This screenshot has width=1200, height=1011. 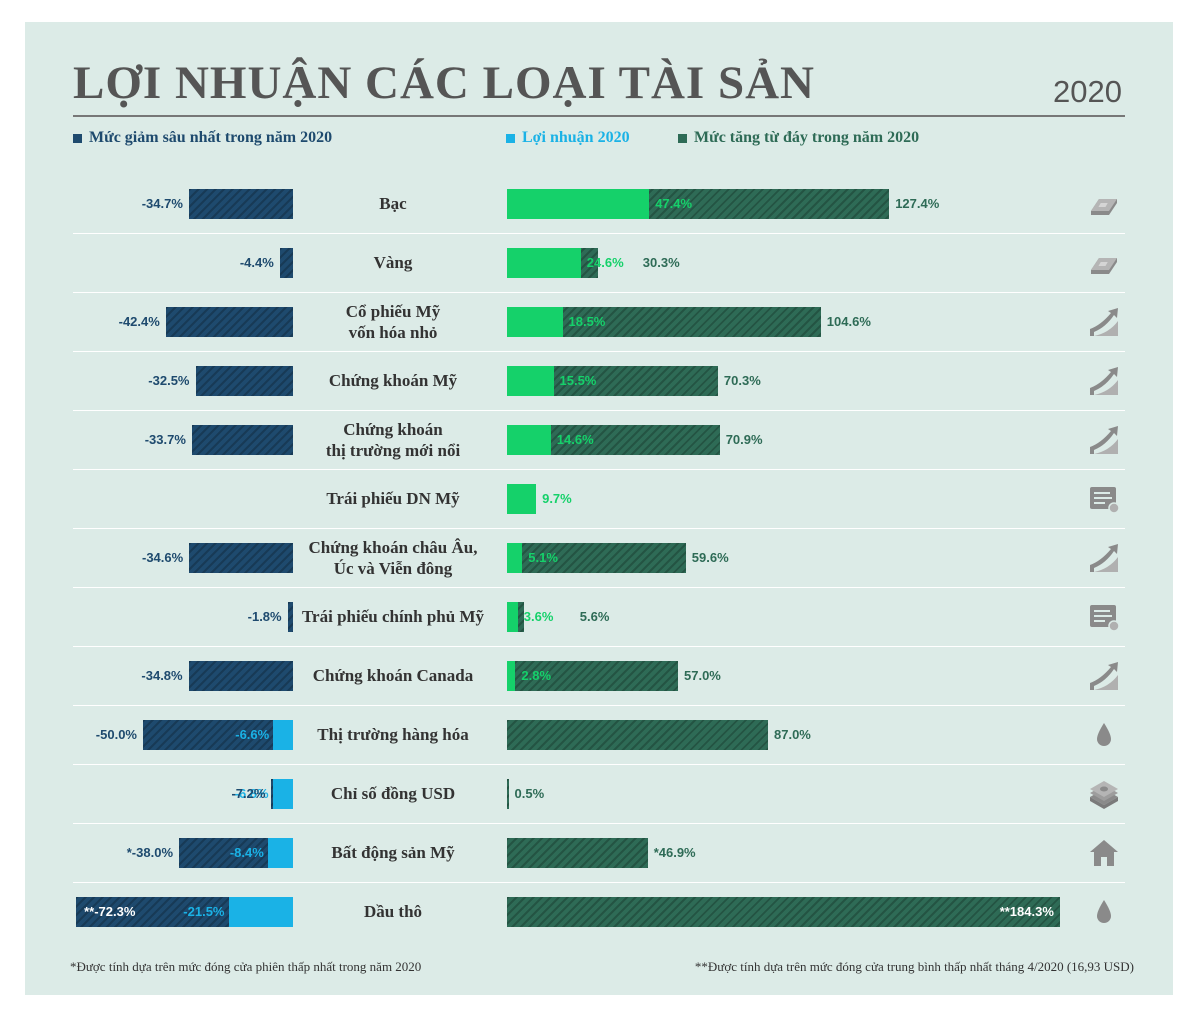 What do you see at coordinates (393, 332) in the screenshot?
I see `asset-name-line: vốn hóa nhỏ` at bounding box center [393, 332].